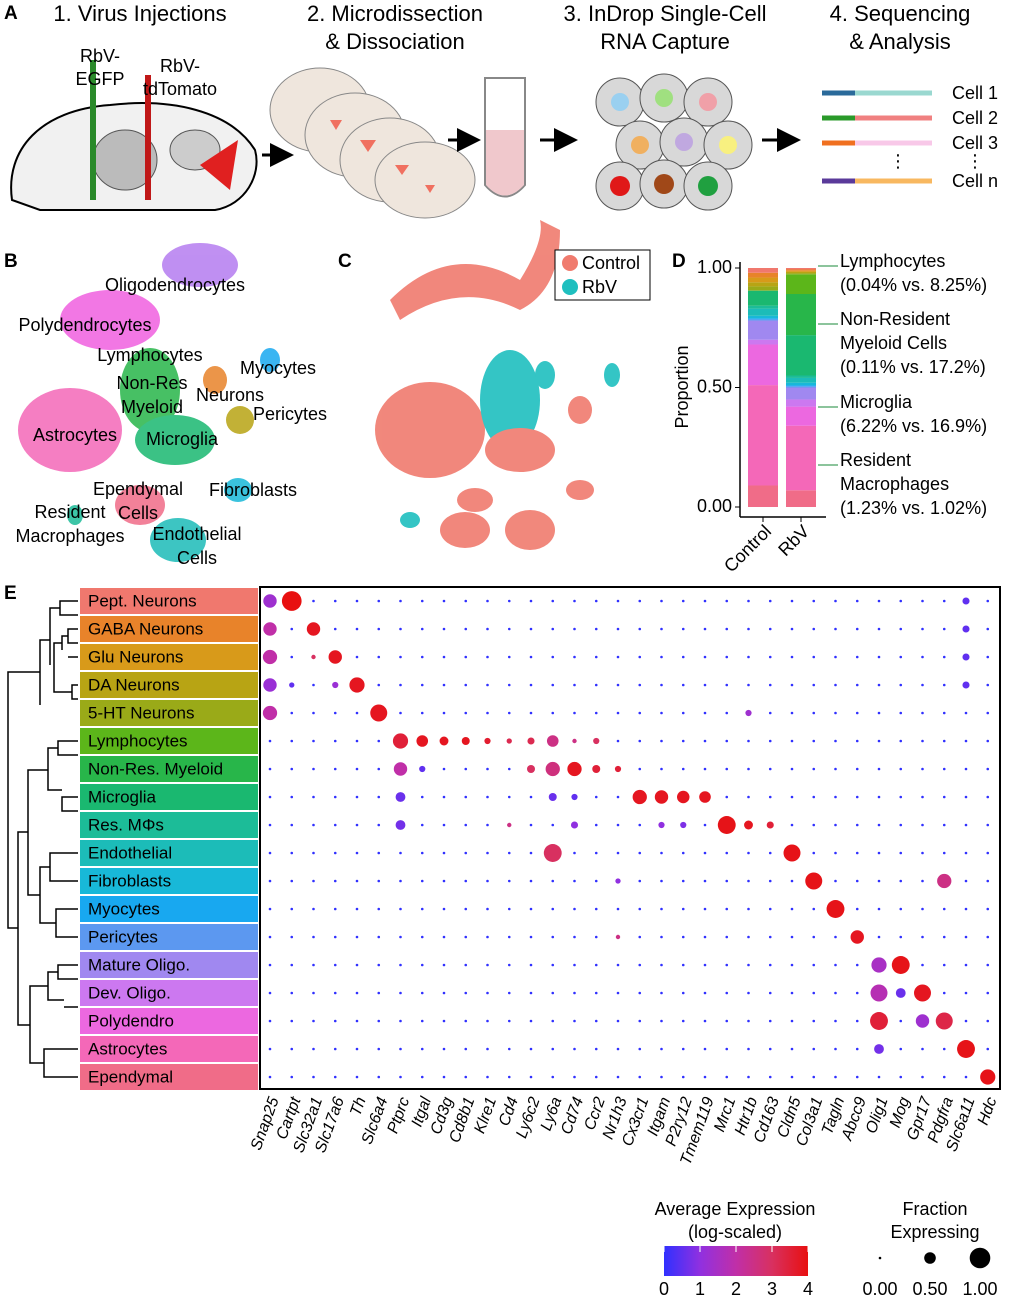 The height and width of the screenshot is (1305, 1010). What do you see at coordinates (253, 490) in the screenshot?
I see `cluster-label: Fibroblasts` at bounding box center [253, 490].